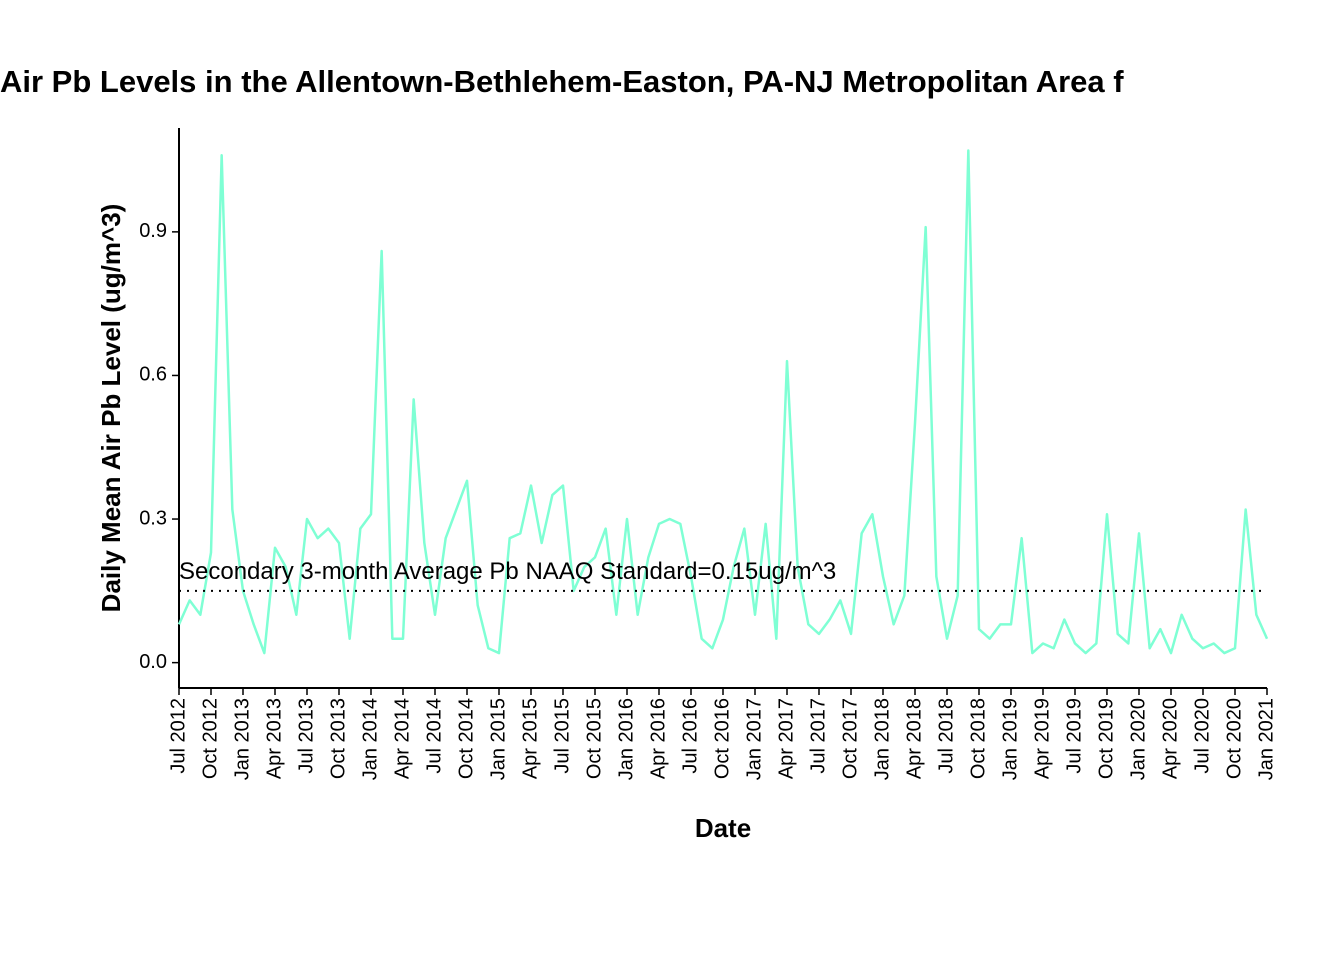 The image size is (1344, 960). I want to click on x-tick-label: Apr 2018, so click(914, 738).